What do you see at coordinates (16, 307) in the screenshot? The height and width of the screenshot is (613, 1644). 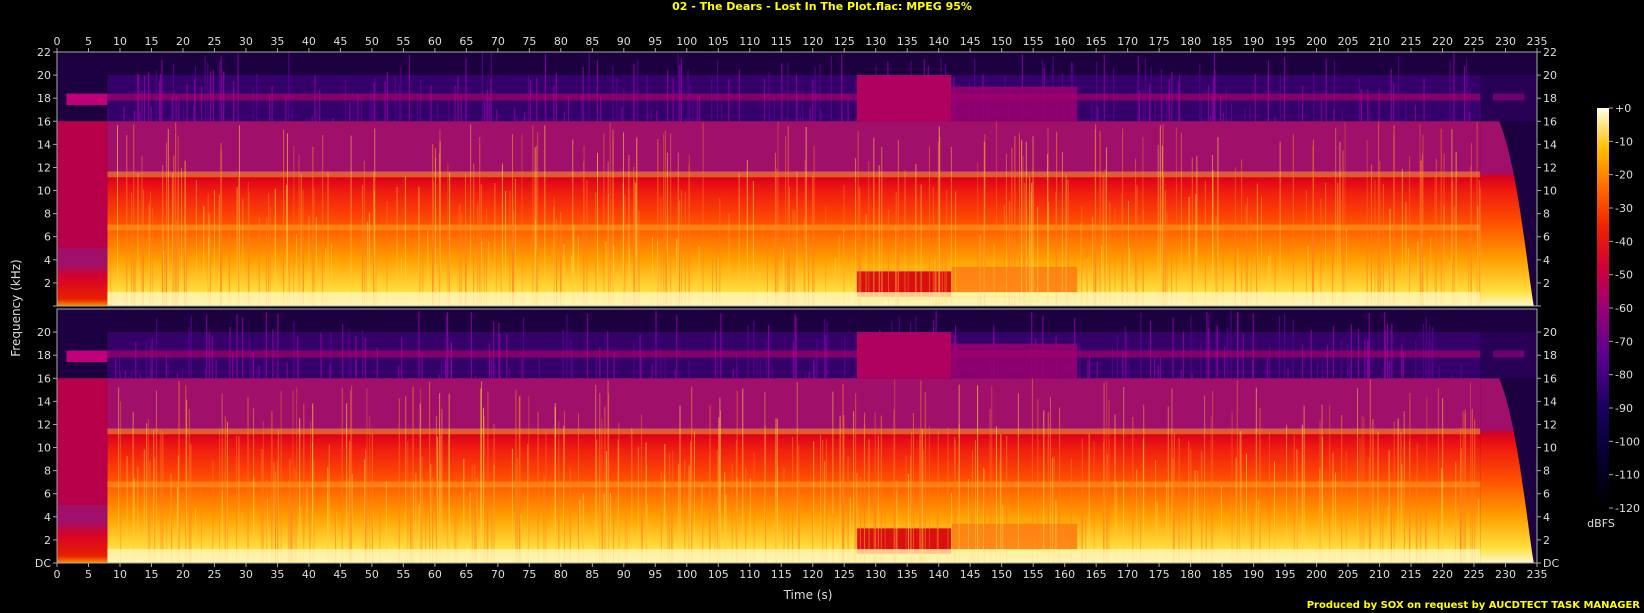 I see `y-axis-label: Frequency (kHz)` at bounding box center [16, 307].